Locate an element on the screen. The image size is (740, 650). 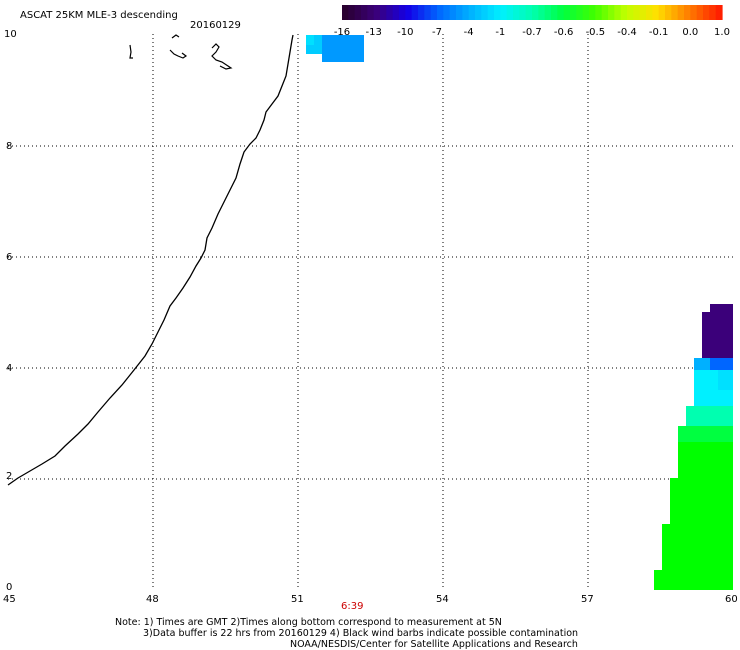
x-tick-label: 57 is located at coordinates (587, 599).